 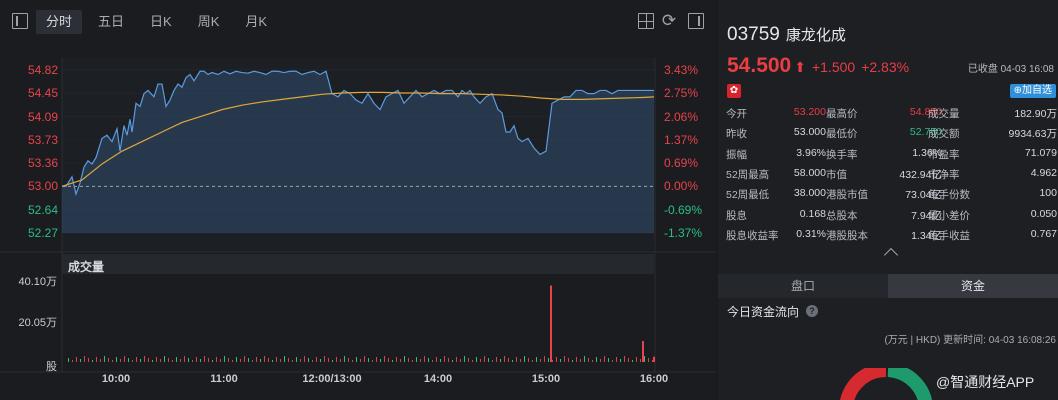 What do you see at coordinates (734, 91) in the screenshot?
I see `hong-kong-flag-icon: ✿` at bounding box center [734, 91].